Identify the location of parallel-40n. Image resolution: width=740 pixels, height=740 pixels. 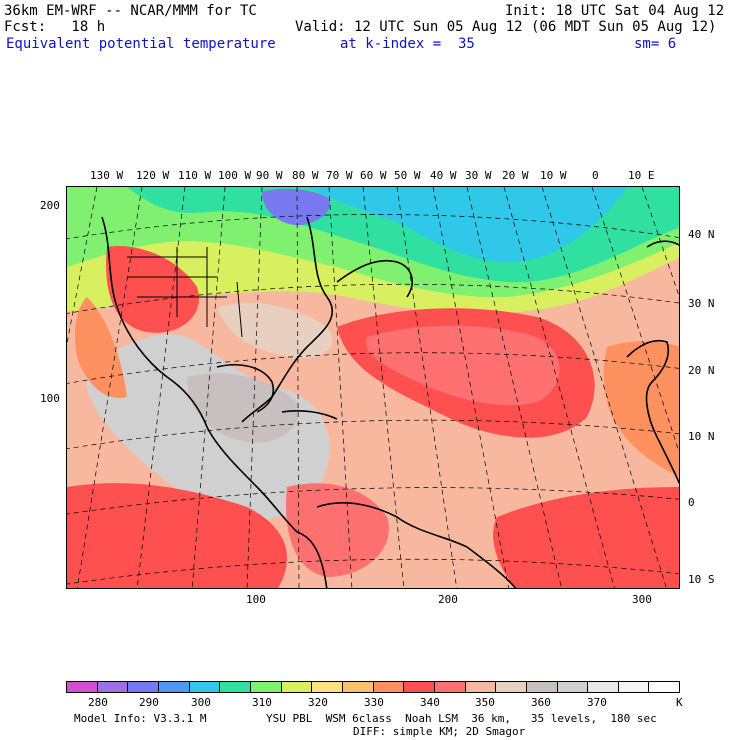
(373, 227).